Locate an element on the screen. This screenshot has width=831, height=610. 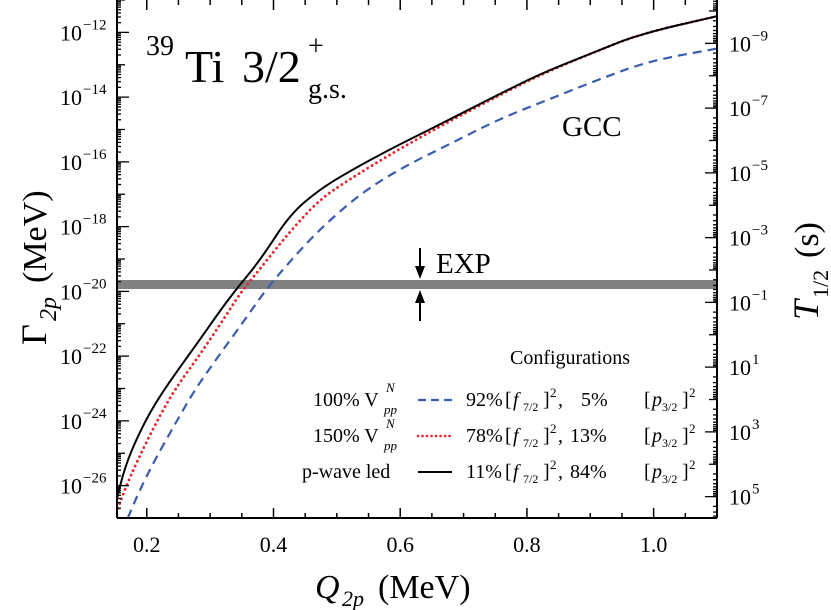
svg-text: 2p is located at coordinates (353, 598).